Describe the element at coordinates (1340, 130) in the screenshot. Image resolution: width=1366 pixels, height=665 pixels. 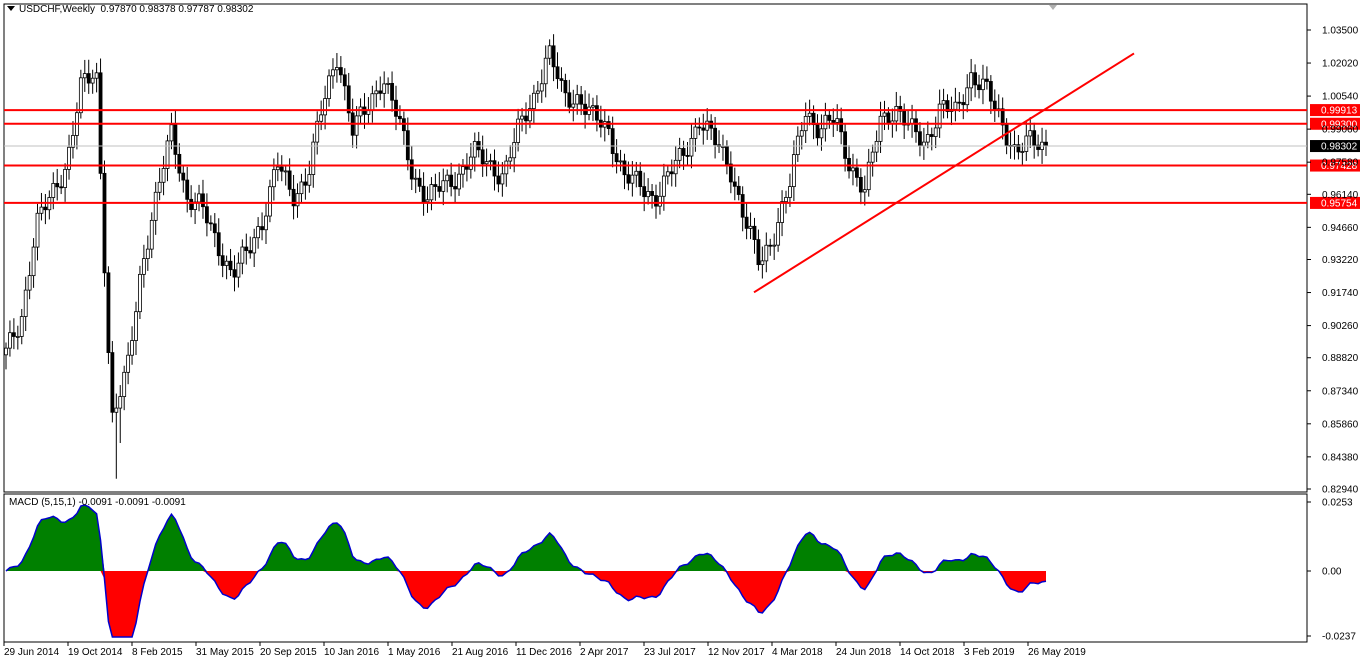
I see `price-tick-label: 0.99060` at that location.